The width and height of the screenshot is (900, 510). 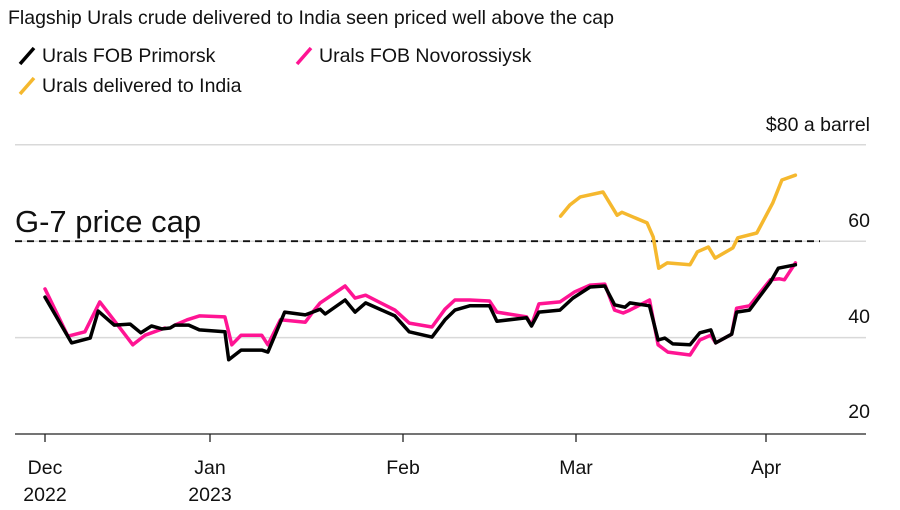 I want to click on legend-label-novorossiysk: Urals FOB Novorossiysk, so click(x=425, y=56).